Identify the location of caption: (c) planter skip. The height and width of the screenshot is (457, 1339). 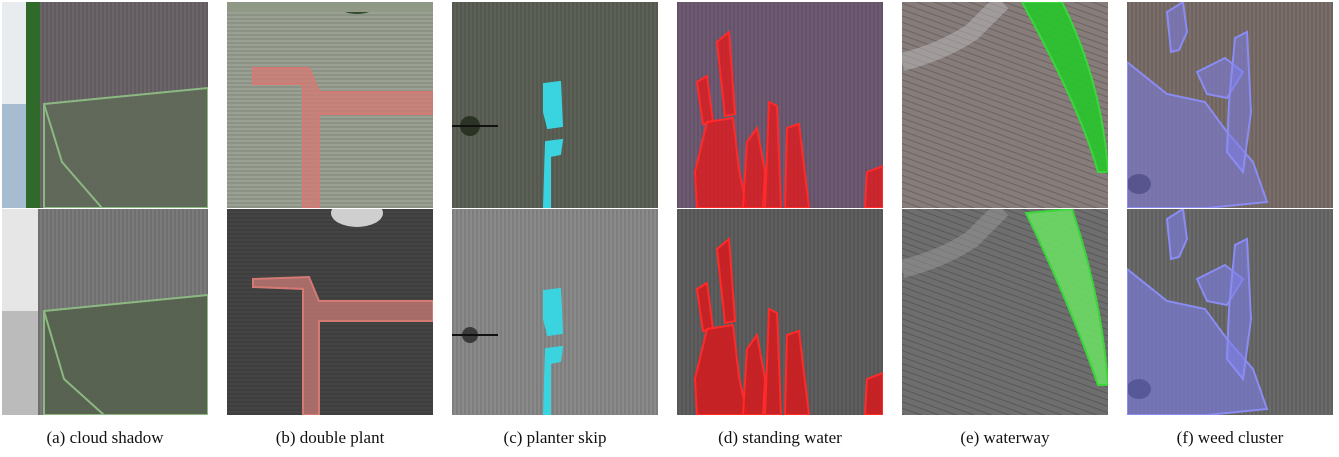
(555, 437).